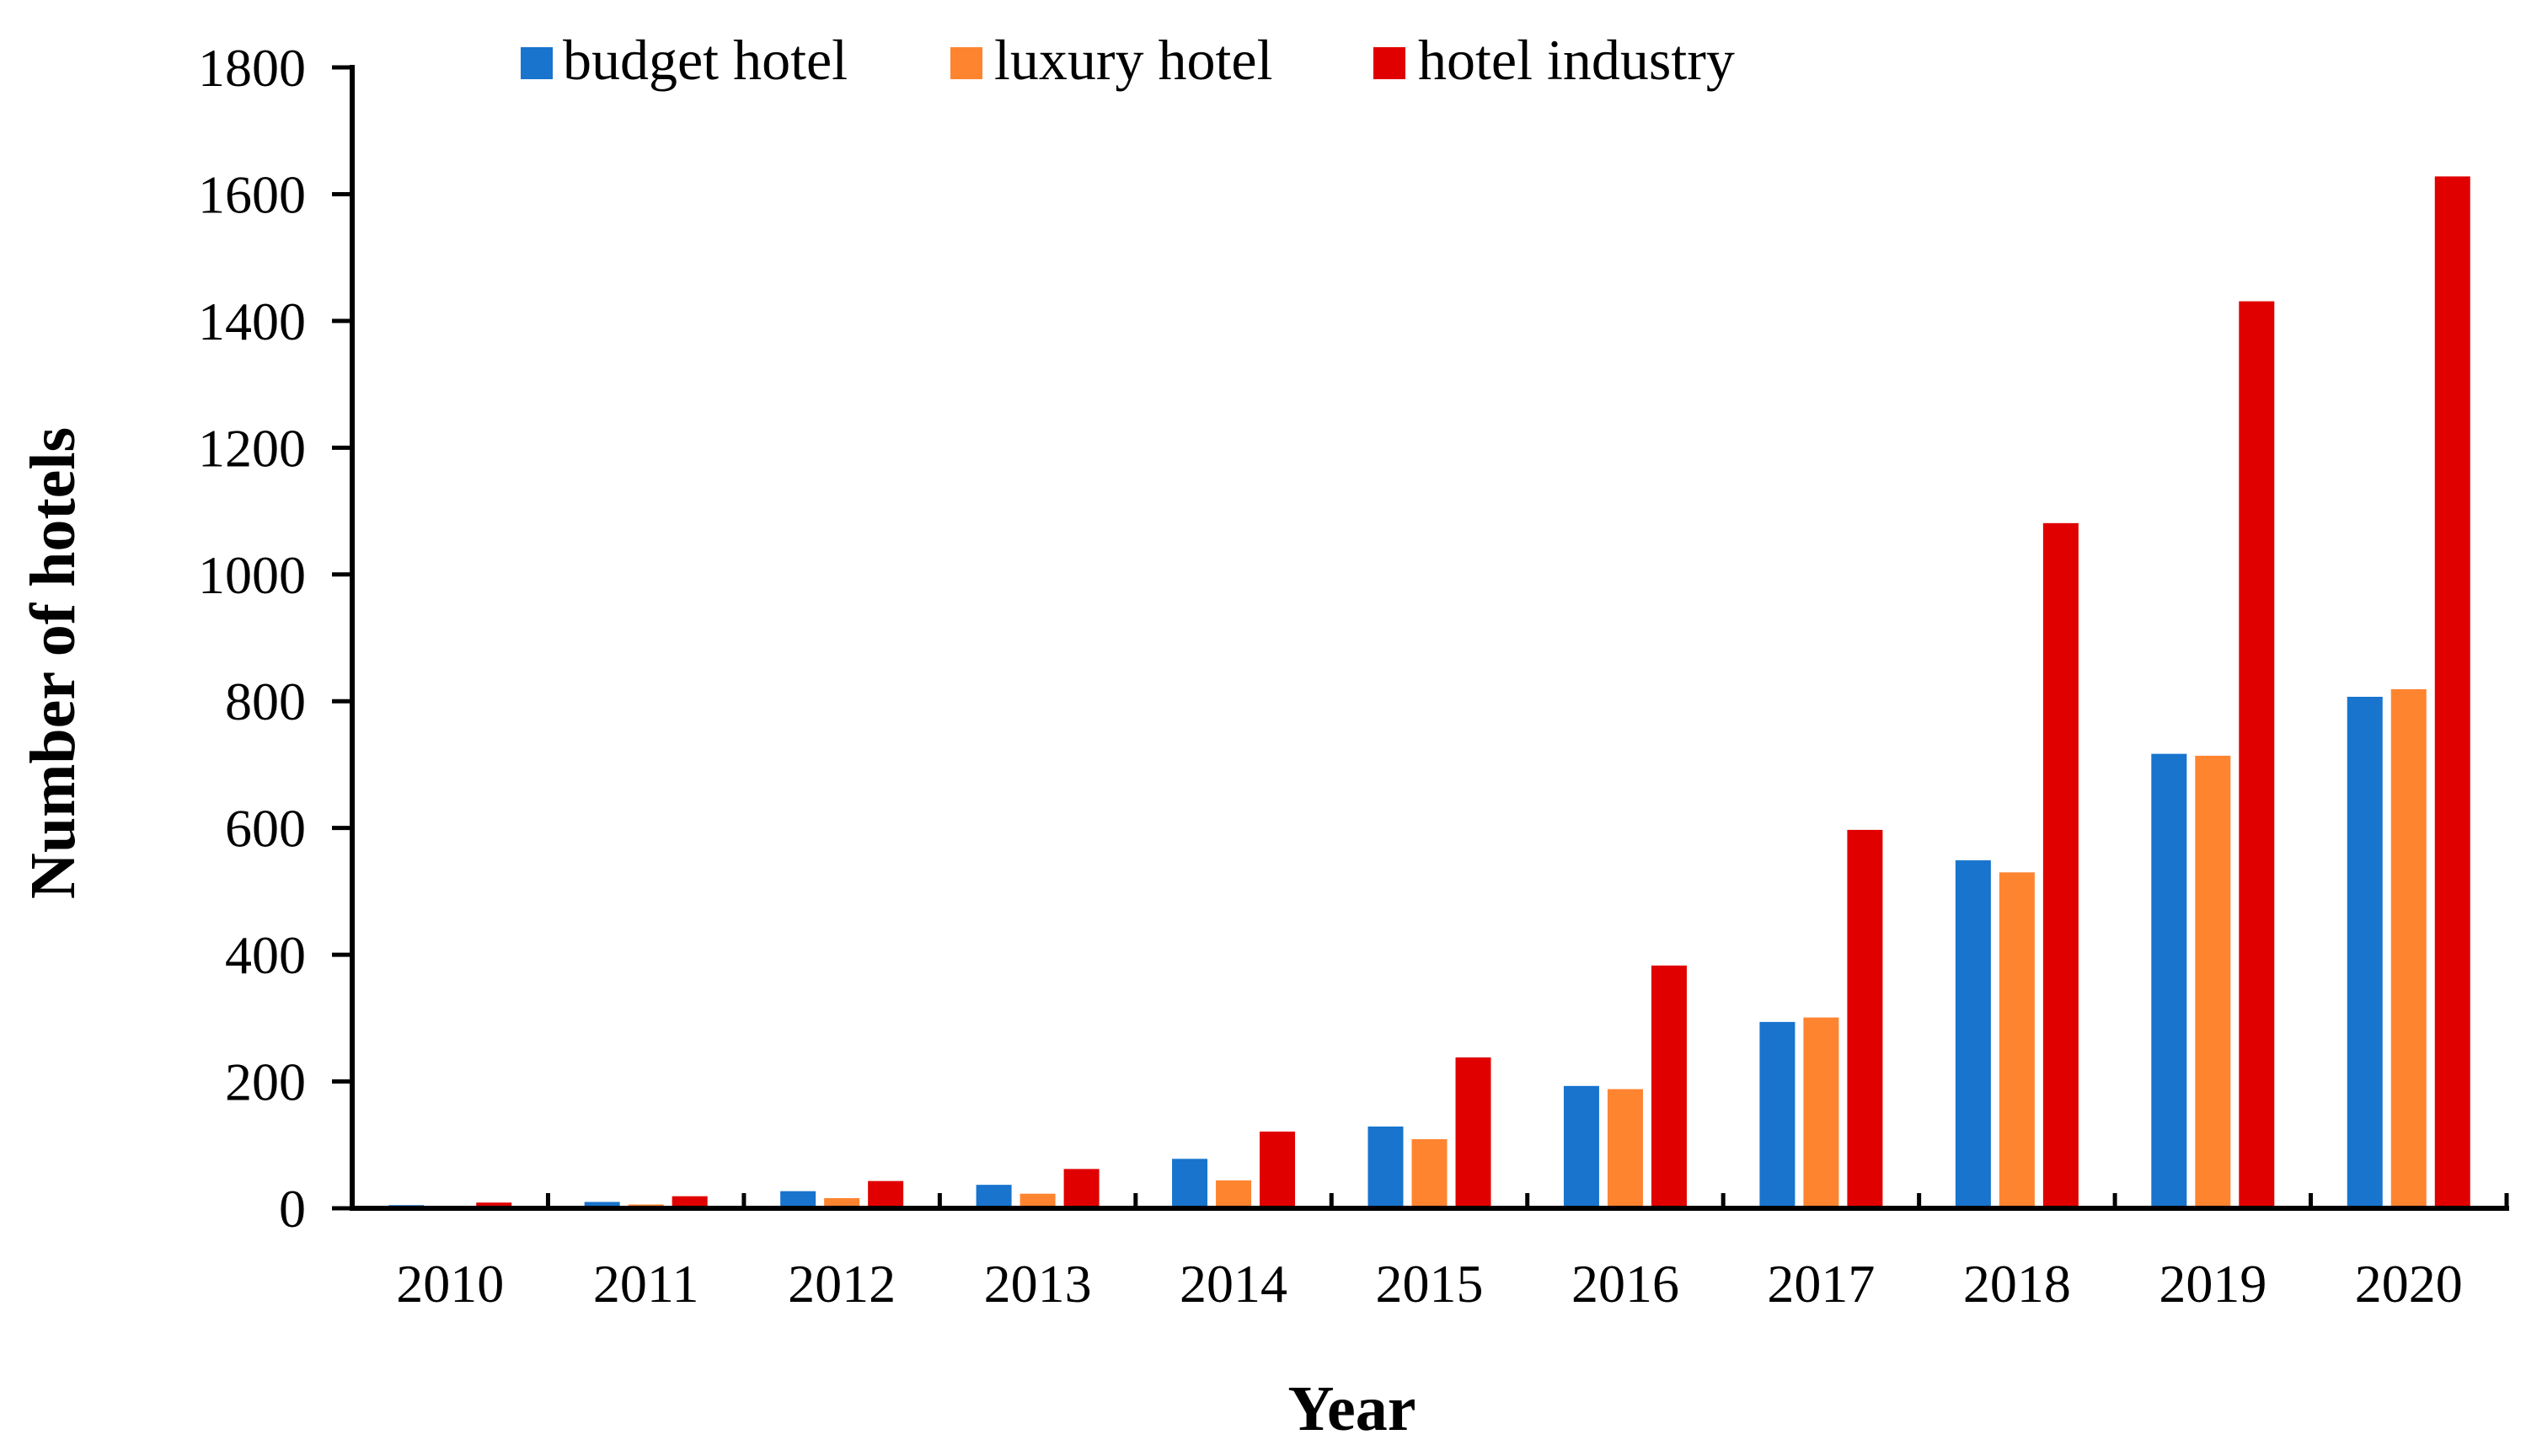  I want to click on x-axis-title: Year, so click(1352, 1408).